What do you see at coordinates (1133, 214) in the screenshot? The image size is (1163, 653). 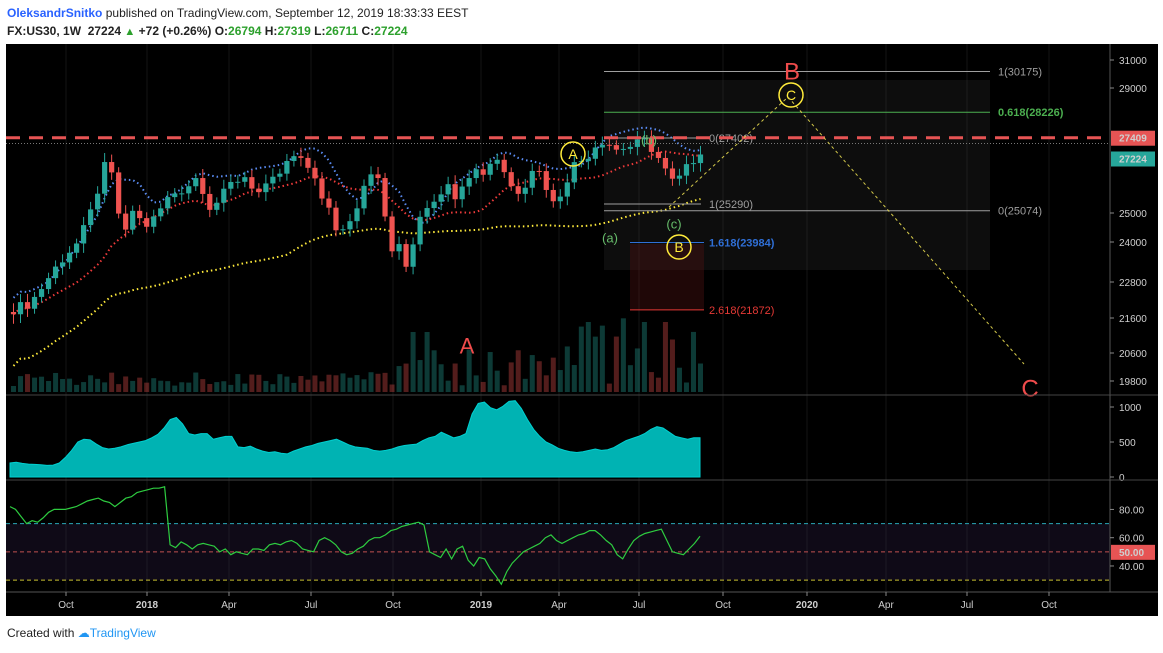 I see `price-tick-label: 25000` at bounding box center [1133, 214].